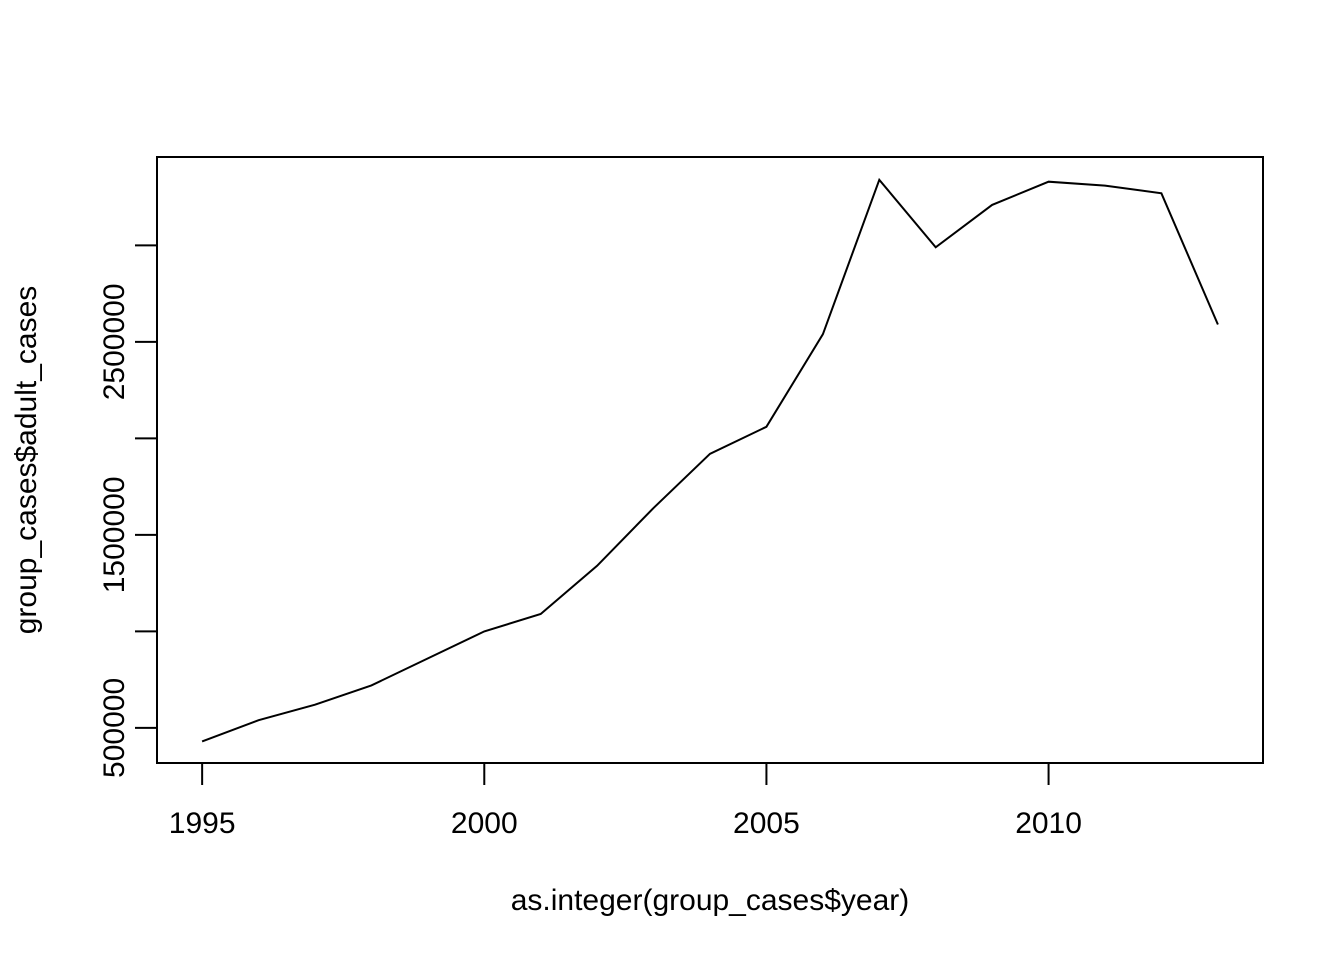  What do you see at coordinates (1048, 823) in the screenshot?
I see `x-tick-label: 2010` at bounding box center [1048, 823].